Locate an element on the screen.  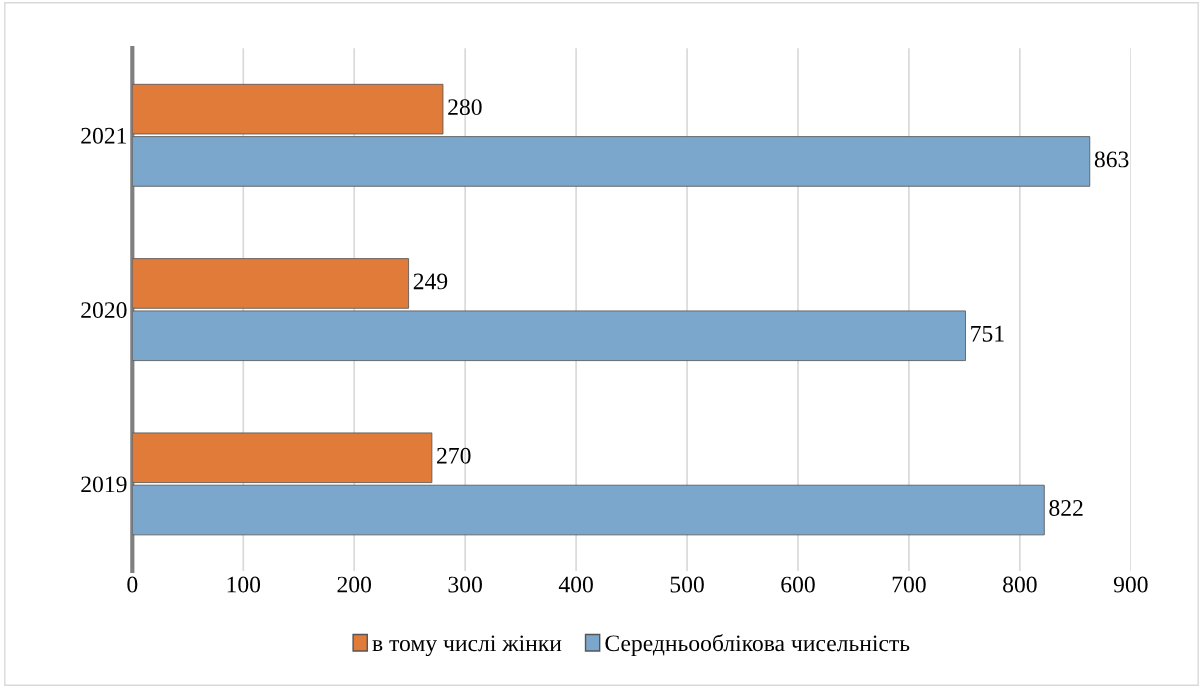
x-tick-label: 100 is located at coordinates (244, 584).